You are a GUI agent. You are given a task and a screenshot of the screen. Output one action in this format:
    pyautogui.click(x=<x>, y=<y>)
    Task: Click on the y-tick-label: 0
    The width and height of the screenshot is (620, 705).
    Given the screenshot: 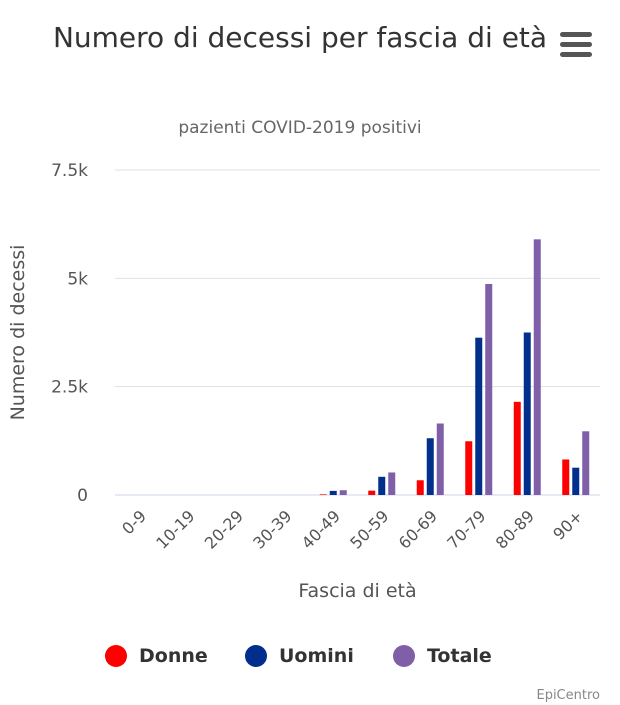 What is the action you would take?
    pyautogui.click(x=82, y=496)
    